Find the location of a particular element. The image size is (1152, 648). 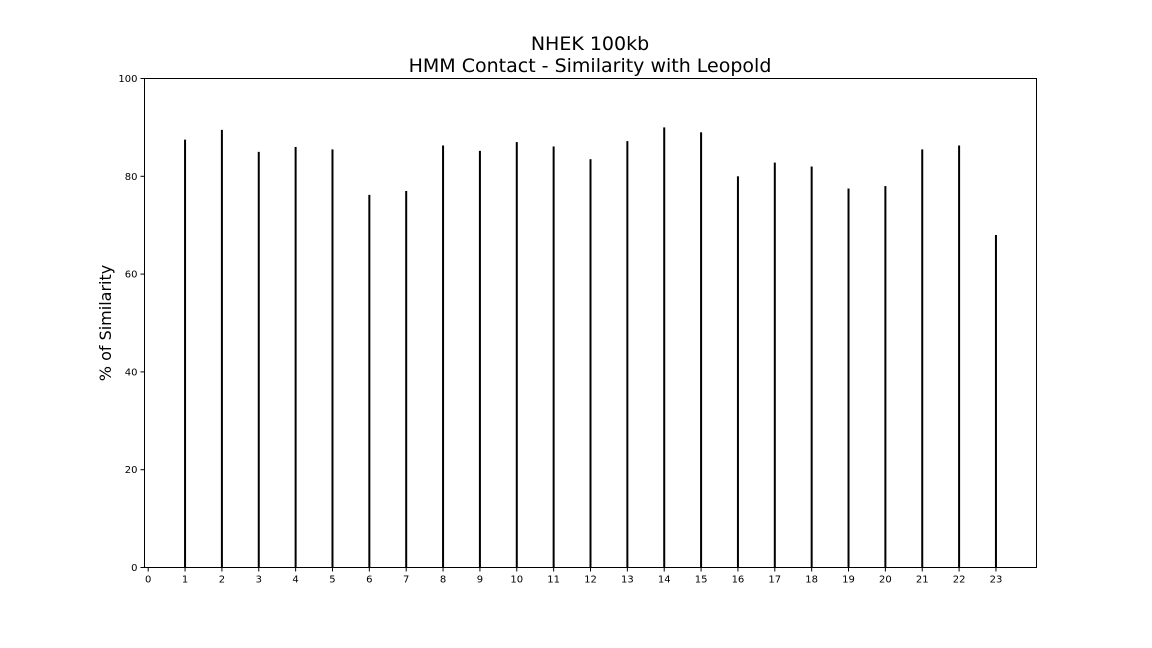

x-tick-label: 14 is located at coordinates (664, 580).